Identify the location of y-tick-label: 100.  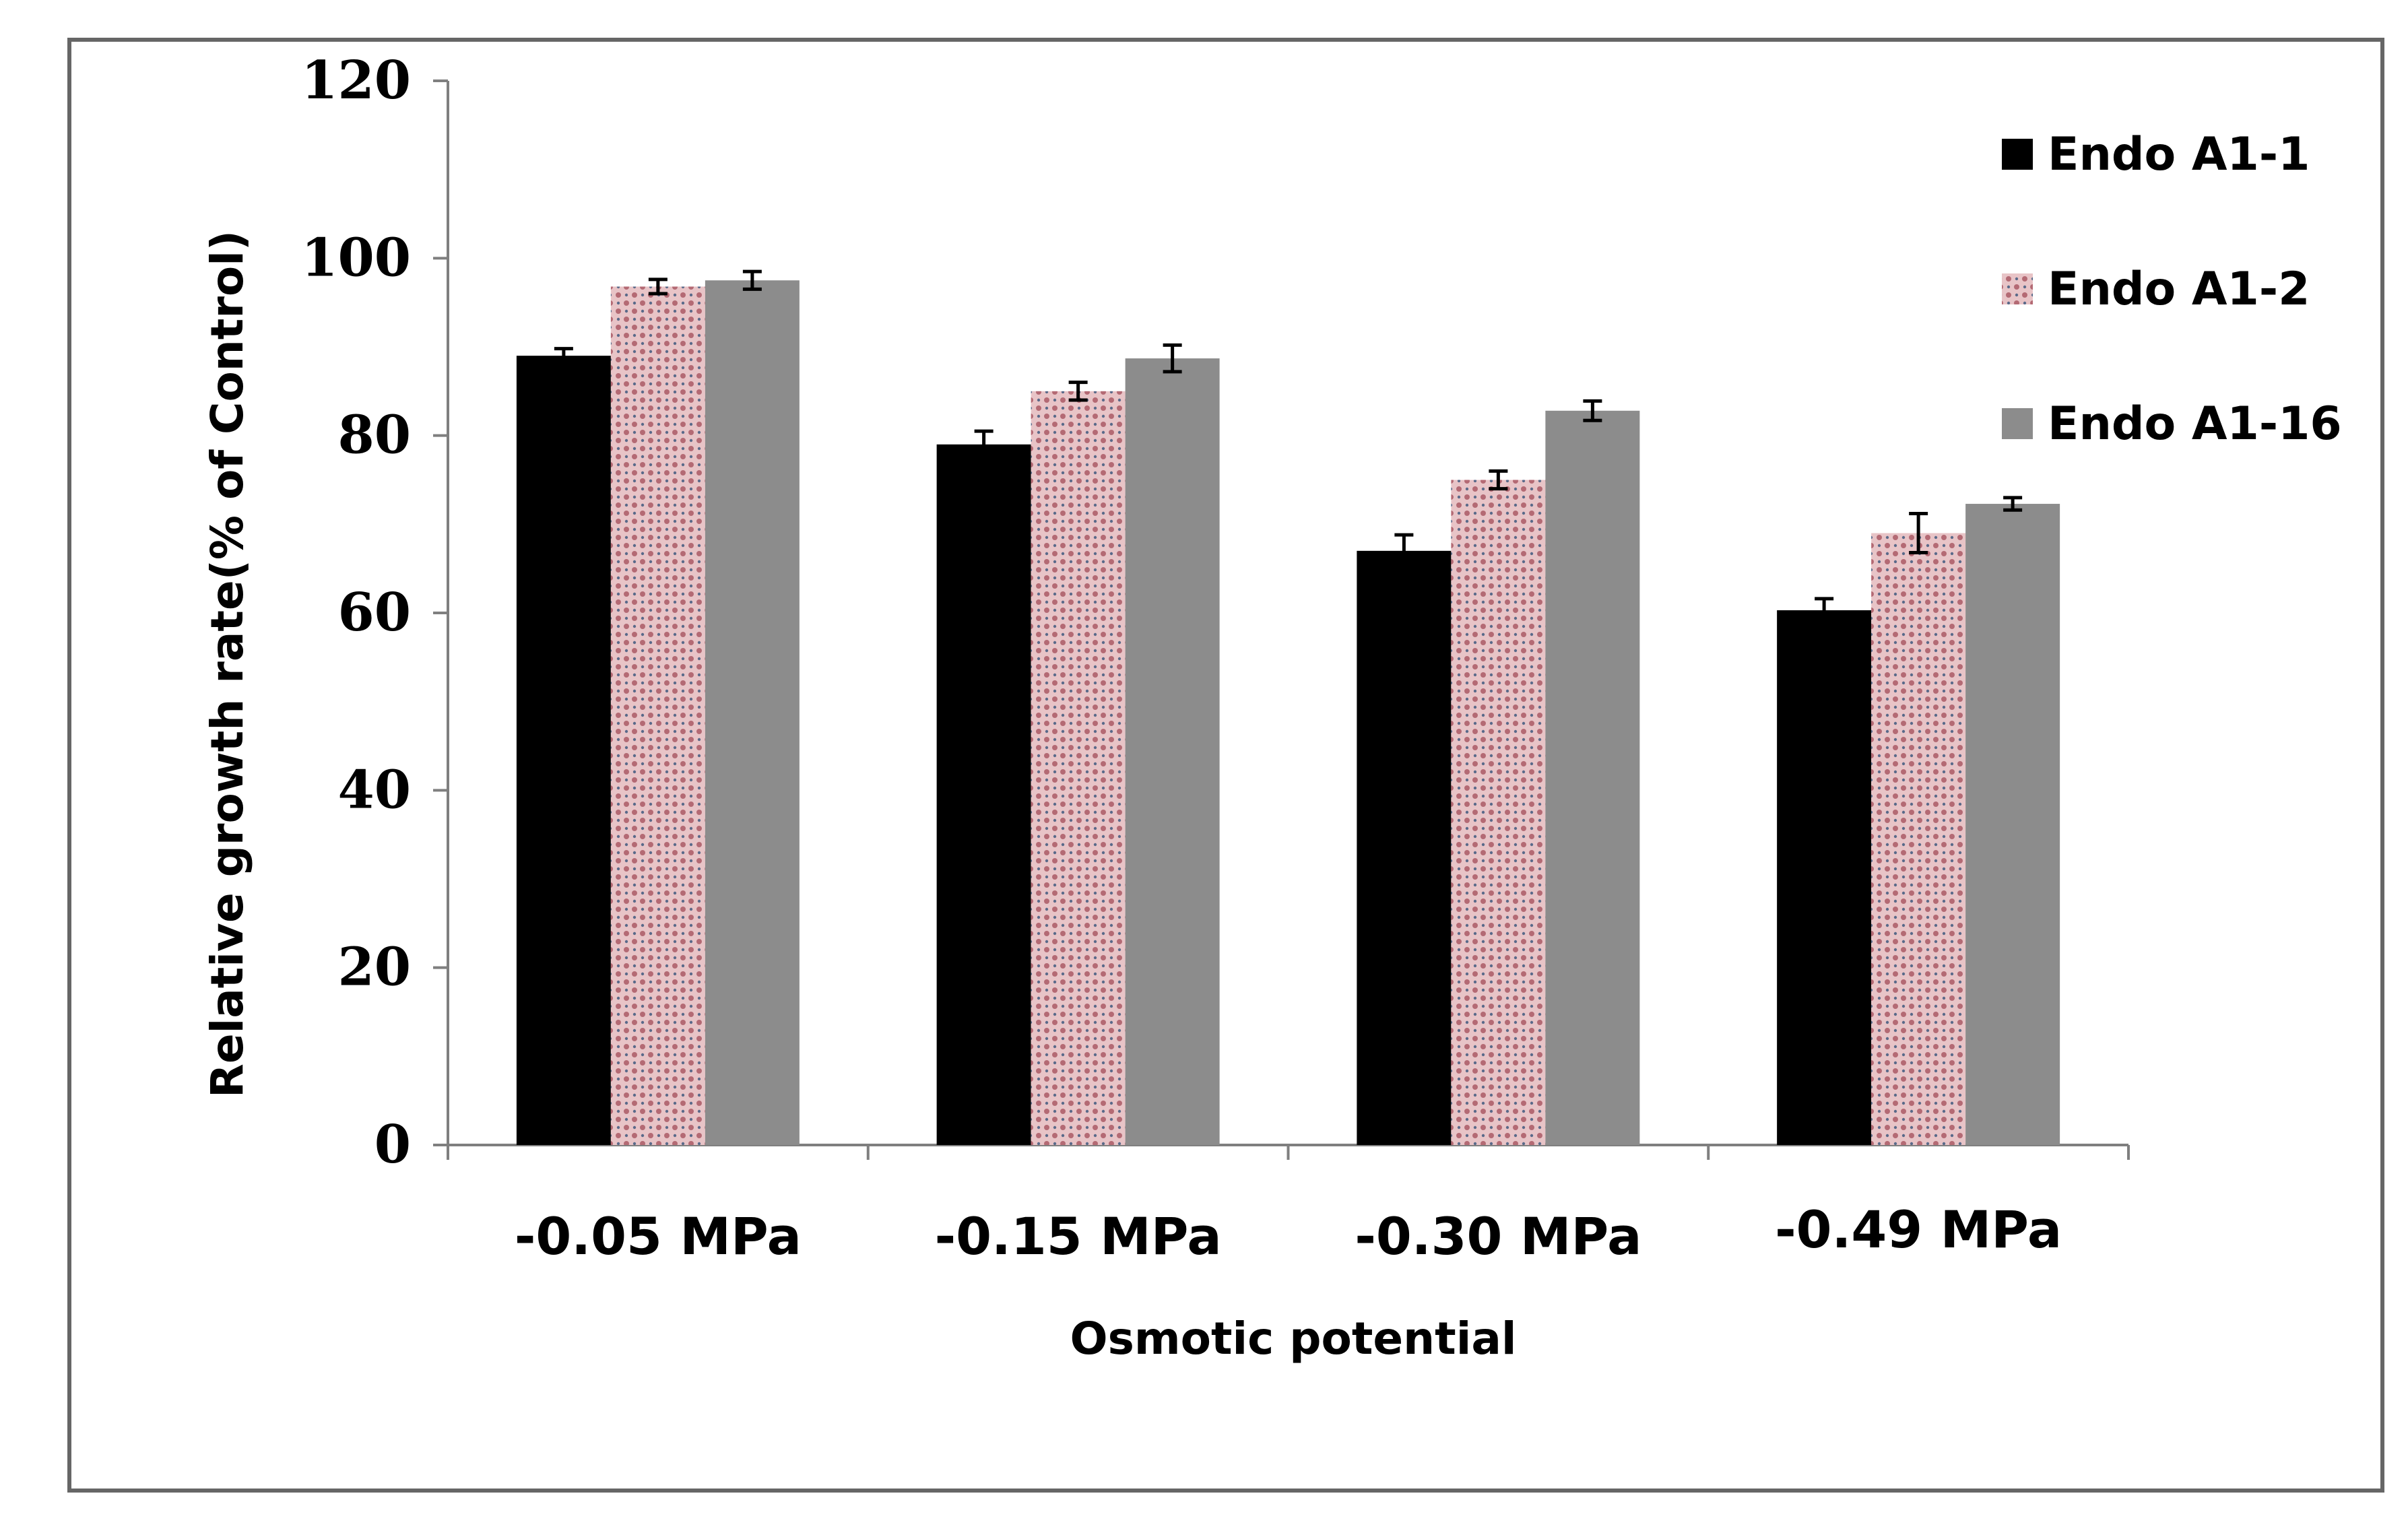
(356, 257).